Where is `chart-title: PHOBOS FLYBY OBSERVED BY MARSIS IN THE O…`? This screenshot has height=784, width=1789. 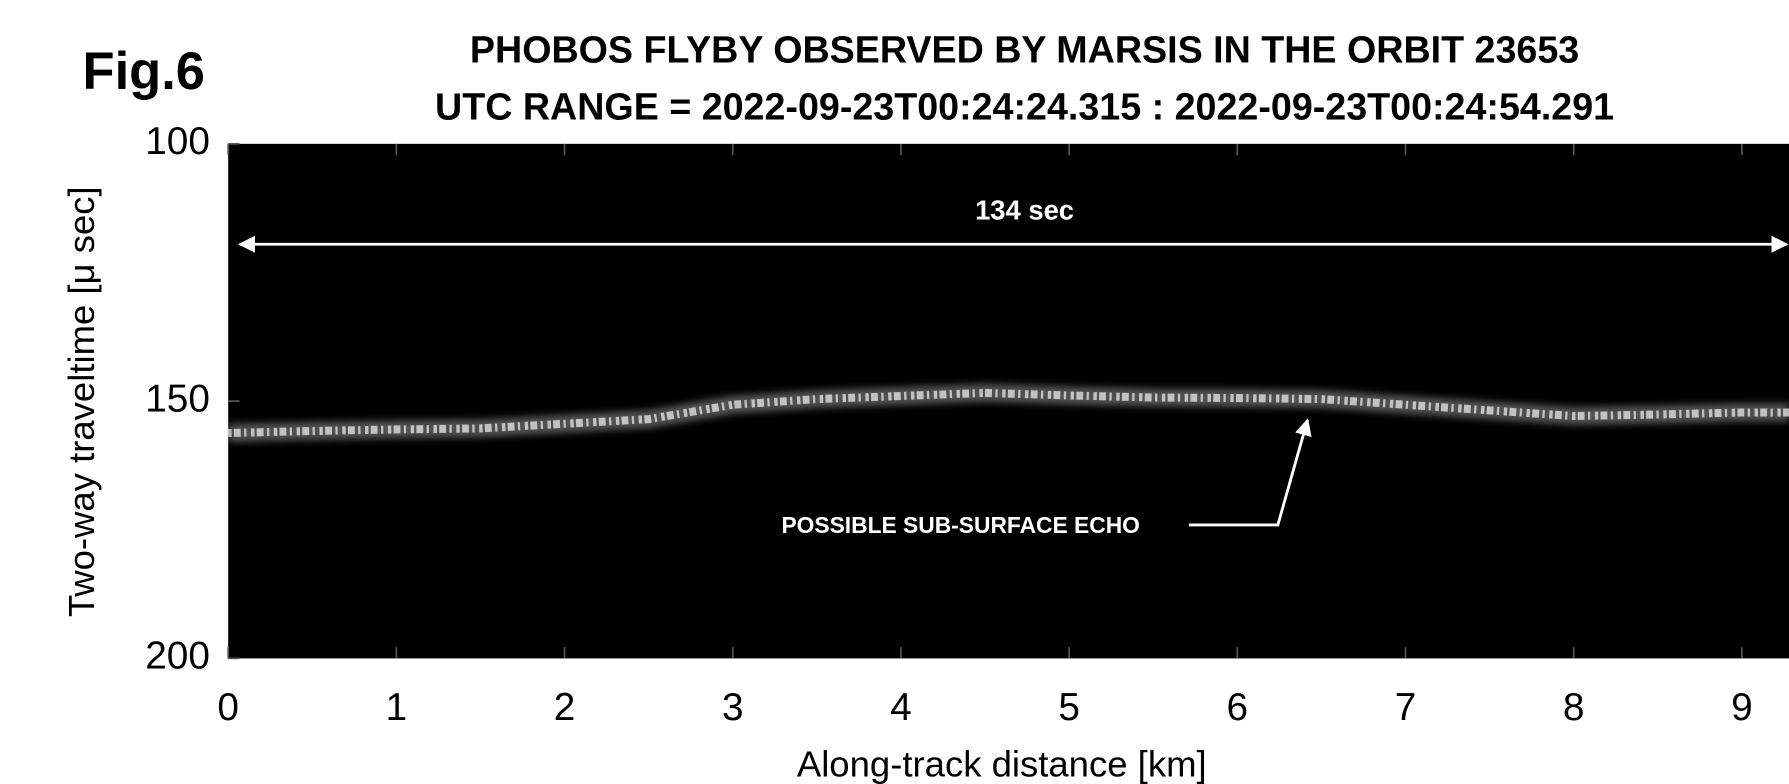
chart-title: PHOBOS FLYBY OBSERVED BY MARSIS IN THE O… is located at coordinates (1024, 50).